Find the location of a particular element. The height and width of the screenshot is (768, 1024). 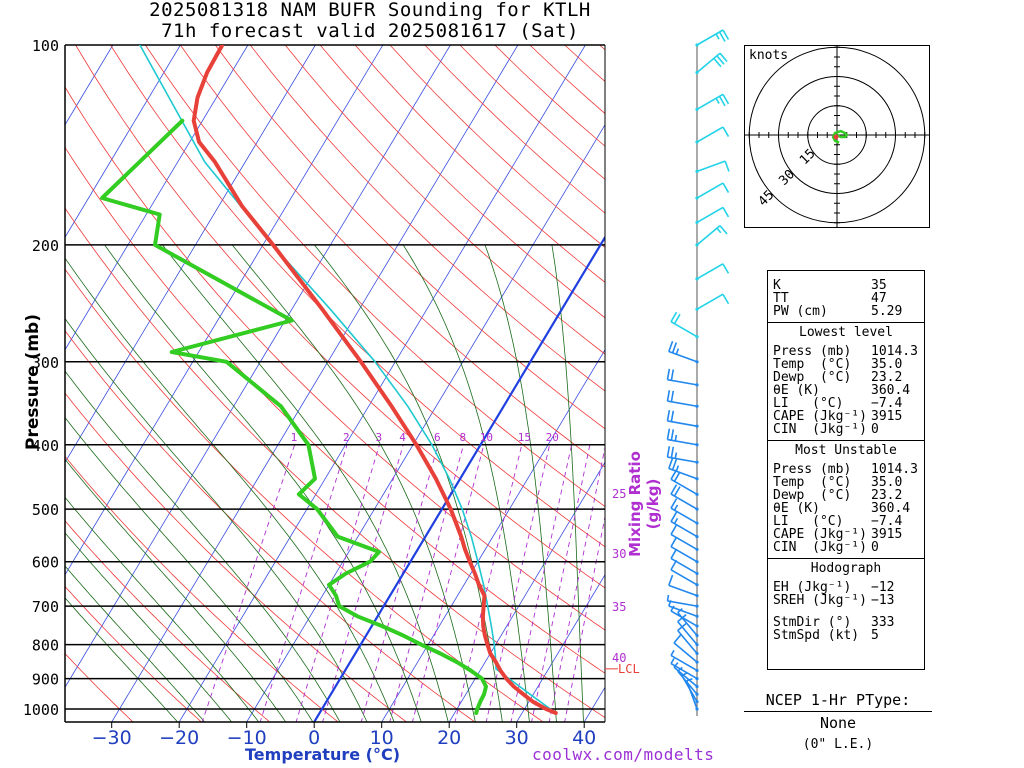

stat-row: Press (mb) 1014.3 is located at coordinates (846, 469).